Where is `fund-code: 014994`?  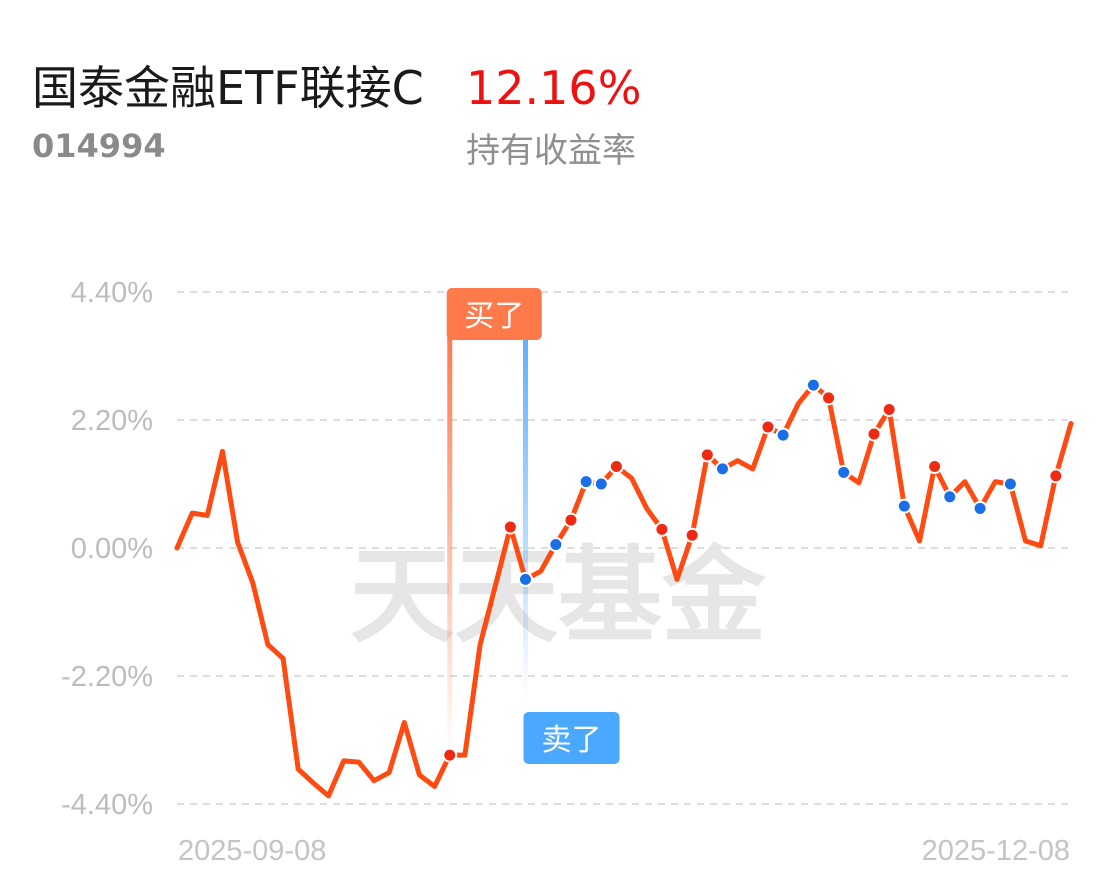
fund-code: 014994 is located at coordinates (99, 146).